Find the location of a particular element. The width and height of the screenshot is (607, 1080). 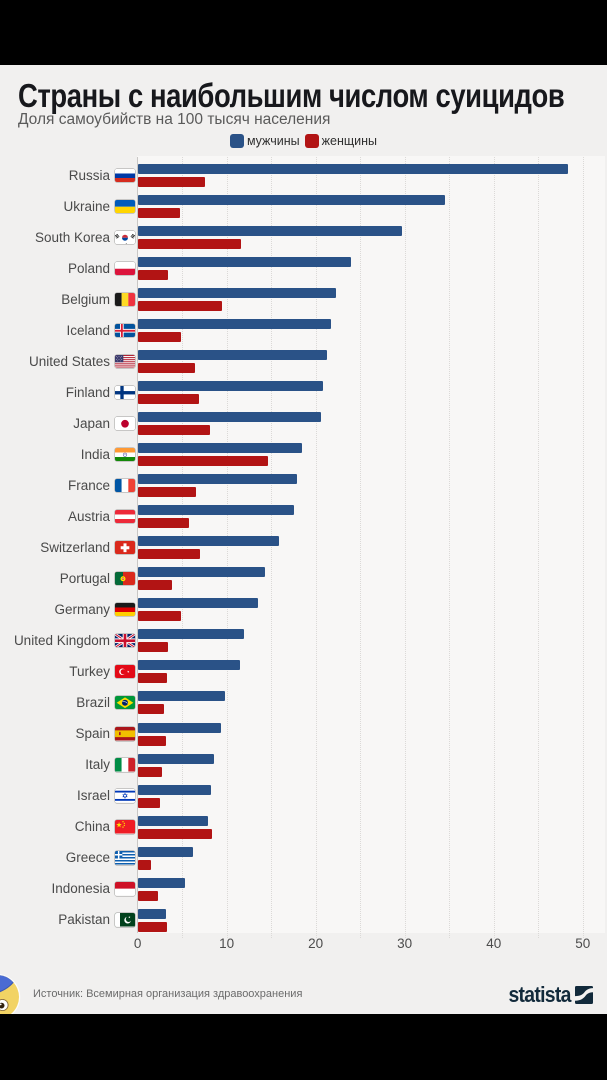

statista-logo-text: statista is located at coordinates (540, 994).